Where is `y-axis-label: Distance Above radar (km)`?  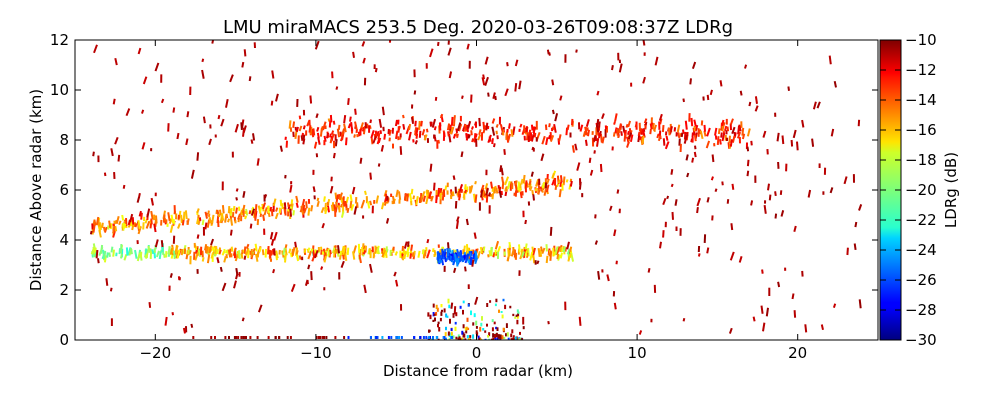
y-axis-label: Distance Above radar (km) is located at coordinates (36, 190).